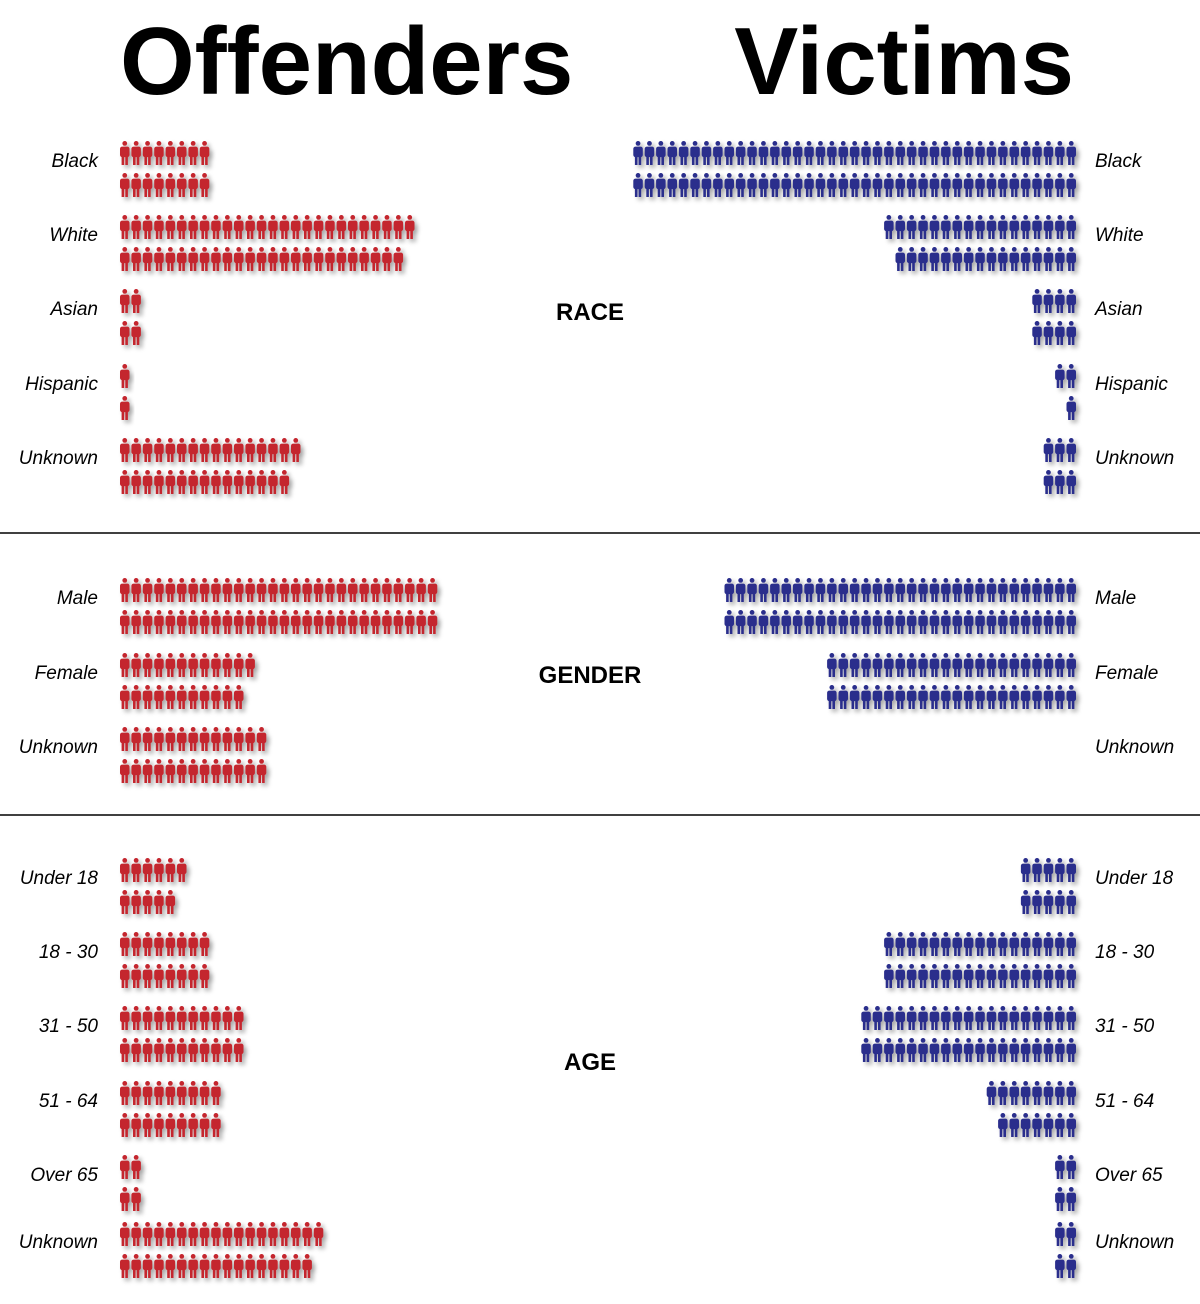 This screenshot has width=1200, height=1304. What do you see at coordinates (1125, 1026) in the screenshot?
I see `category-label-victims-31-50: 31 - 50` at bounding box center [1125, 1026].